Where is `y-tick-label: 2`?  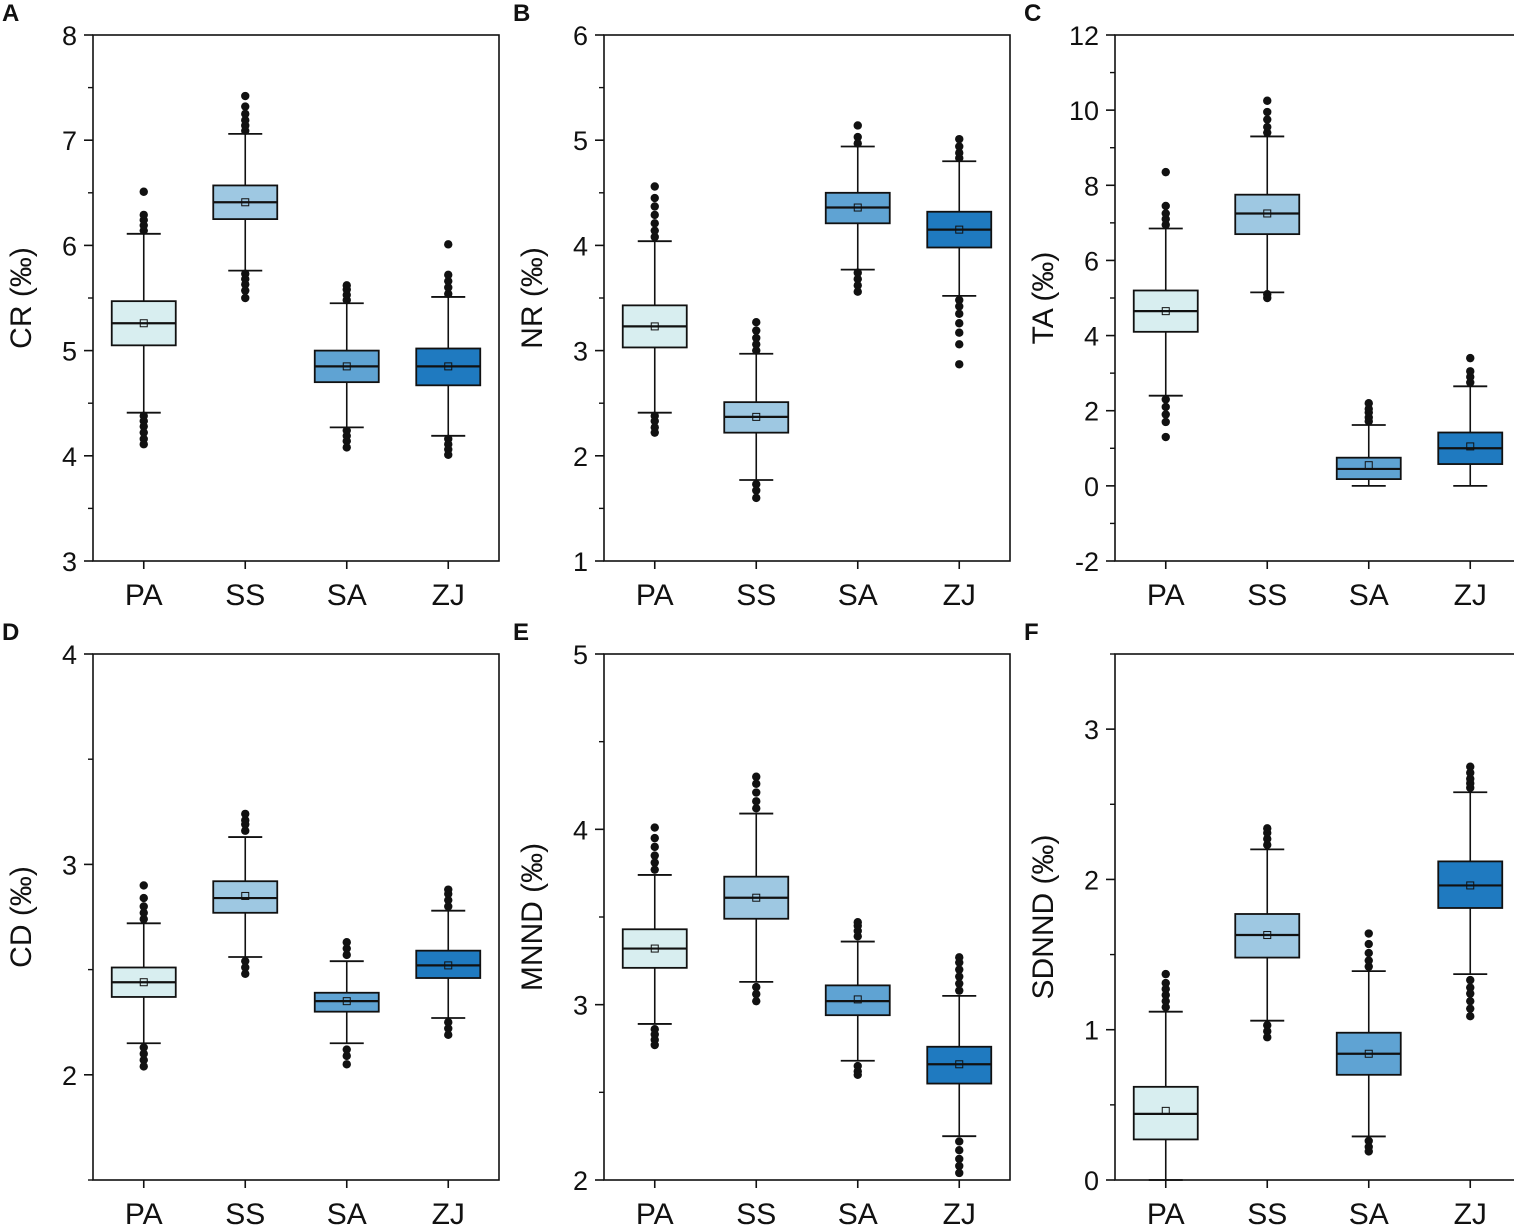
y-tick-label: 2 is located at coordinates (580, 1181).